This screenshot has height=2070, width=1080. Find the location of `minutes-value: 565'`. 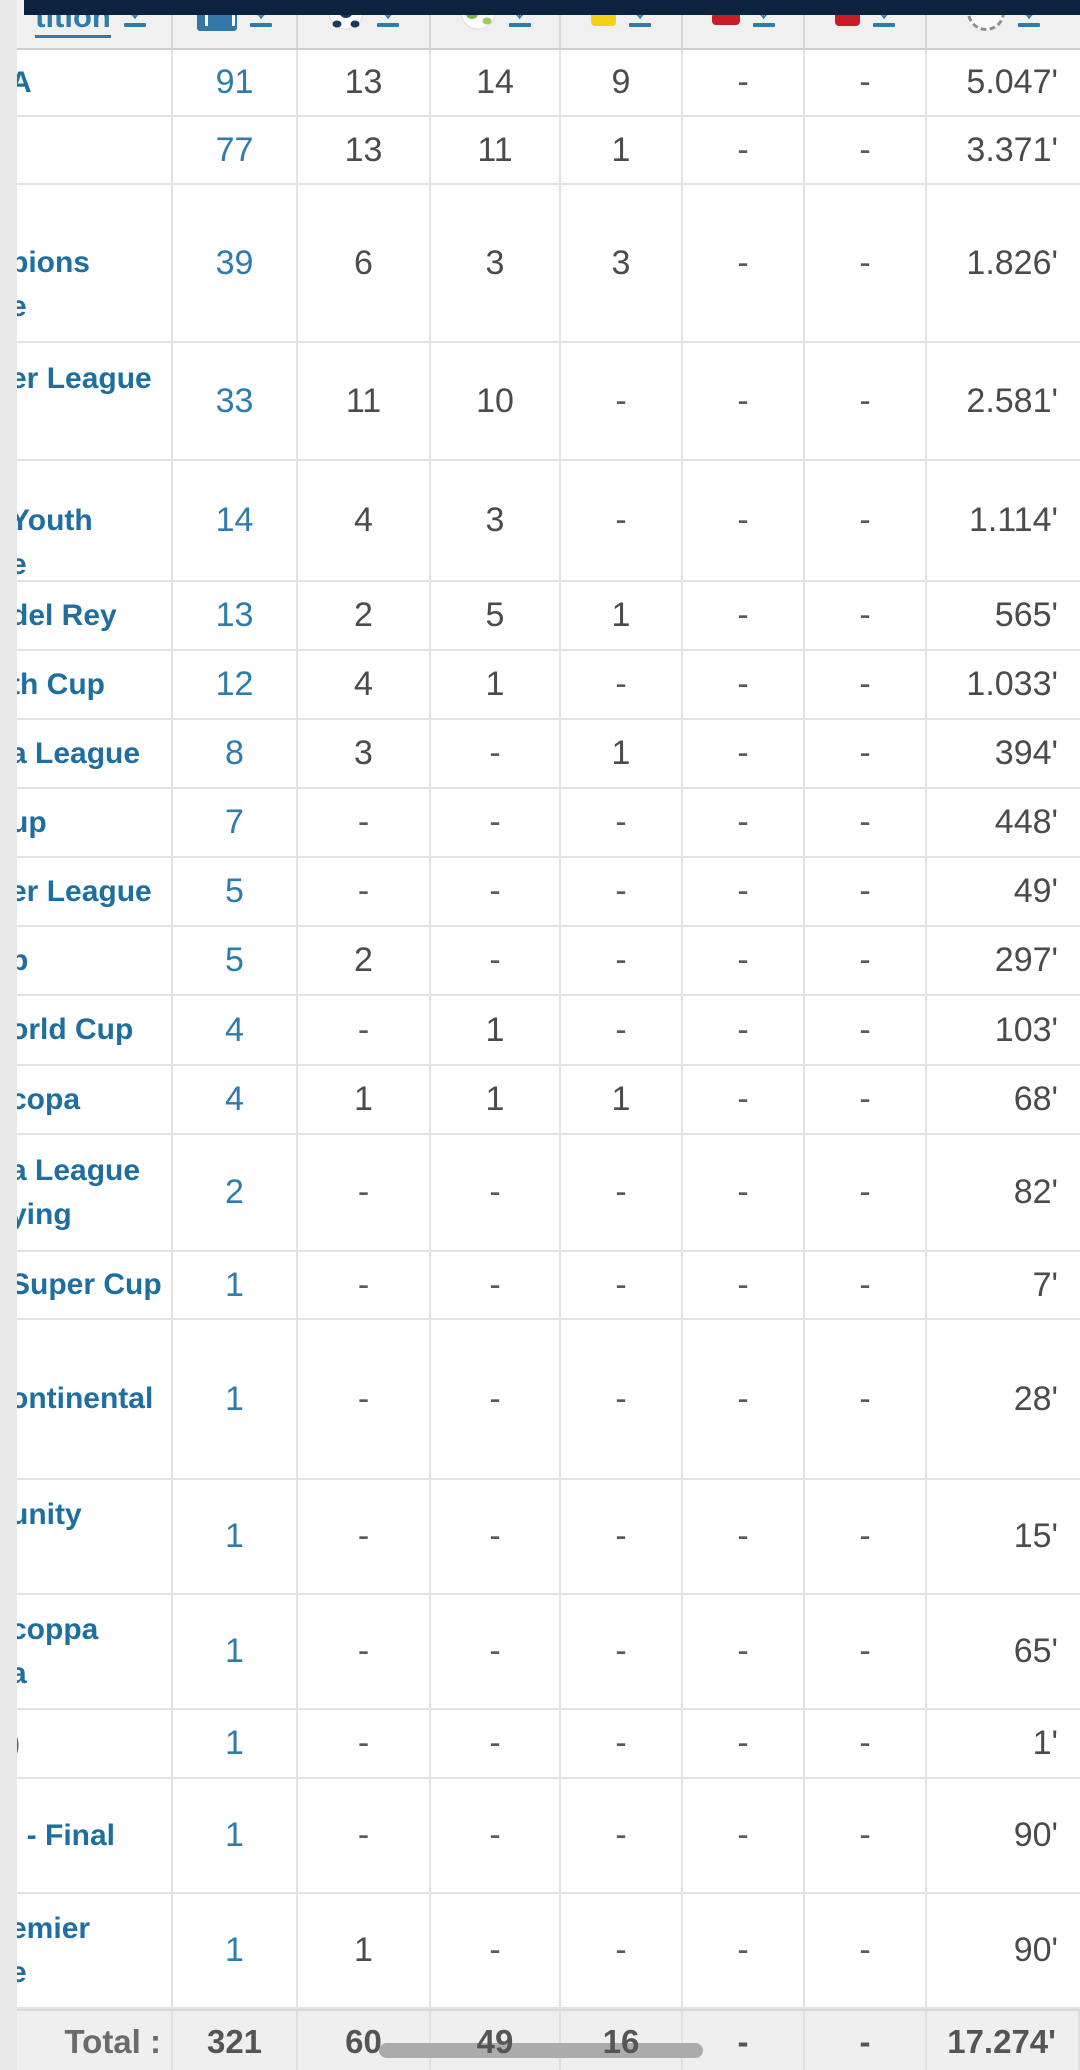

minutes-value: 565' is located at coordinates (1003, 615).